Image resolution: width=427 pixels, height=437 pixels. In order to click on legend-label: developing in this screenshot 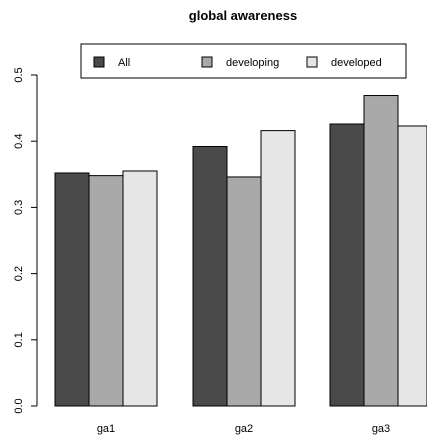, I will do `click(252, 63)`.